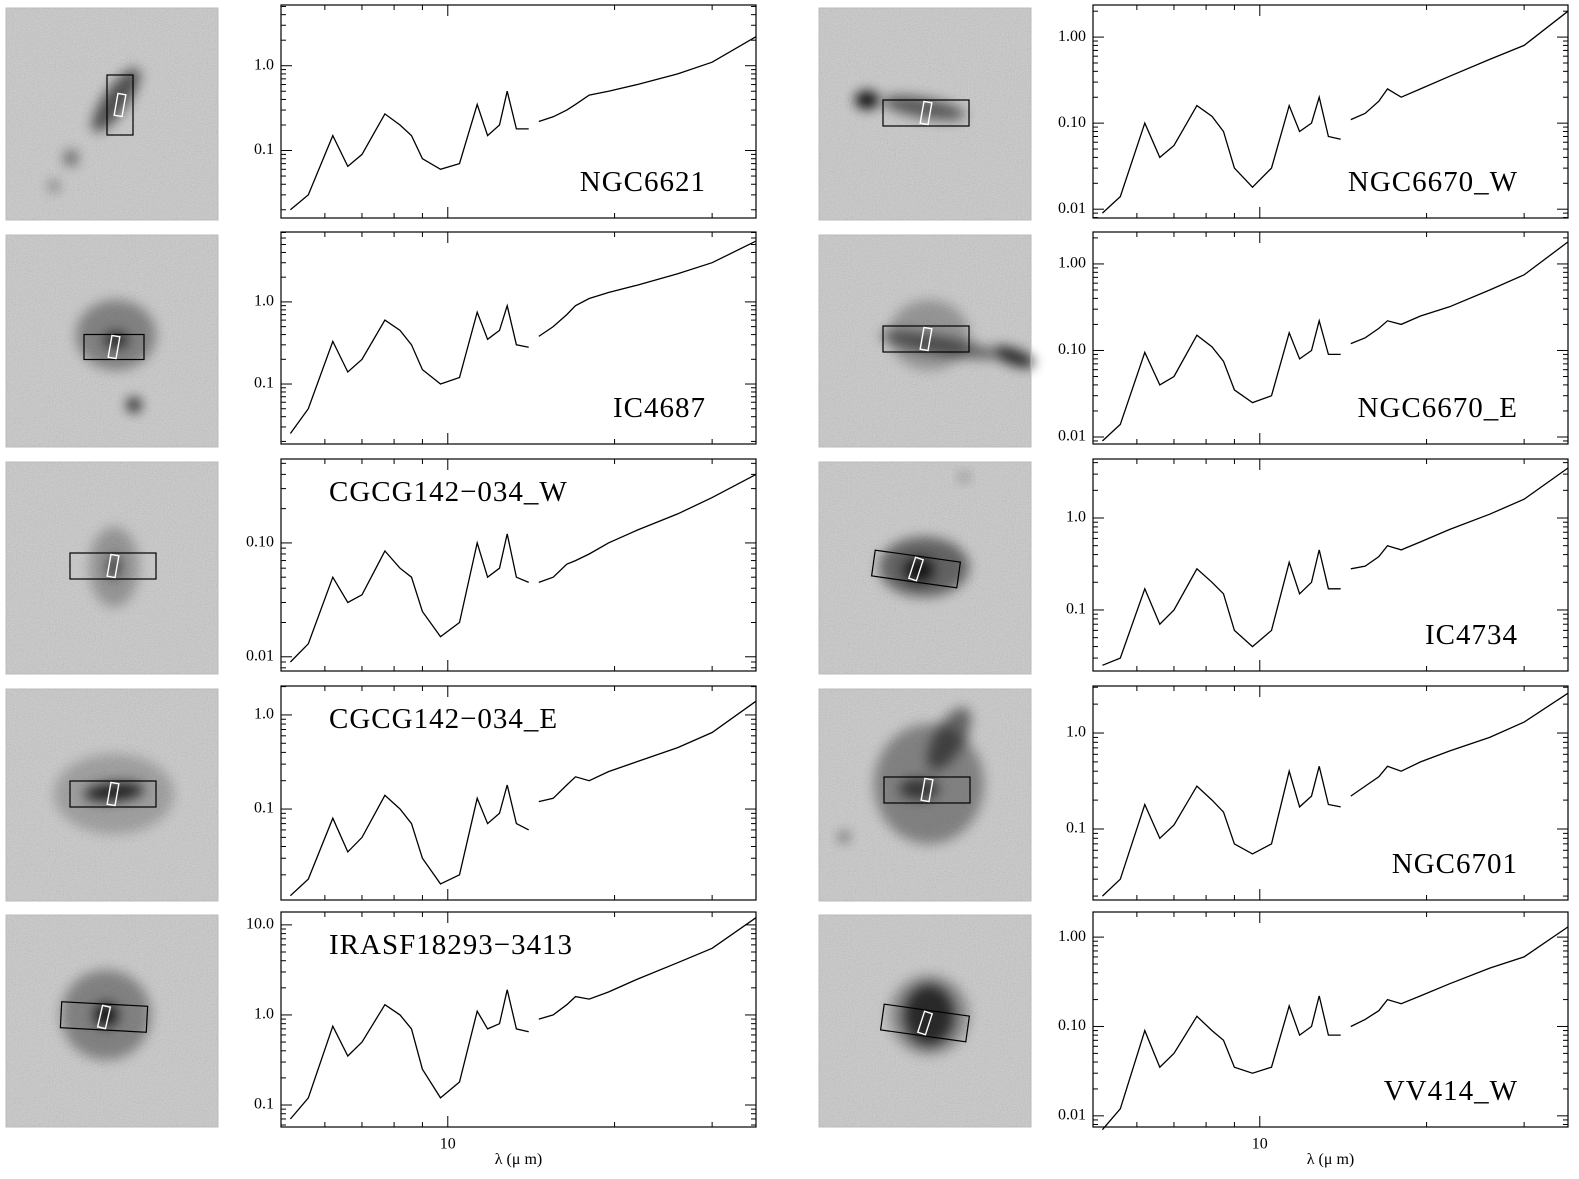  Describe the element at coordinates (1433, 182) in the screenshot. I see `spectrum-label: NGC6670_W` at that location.